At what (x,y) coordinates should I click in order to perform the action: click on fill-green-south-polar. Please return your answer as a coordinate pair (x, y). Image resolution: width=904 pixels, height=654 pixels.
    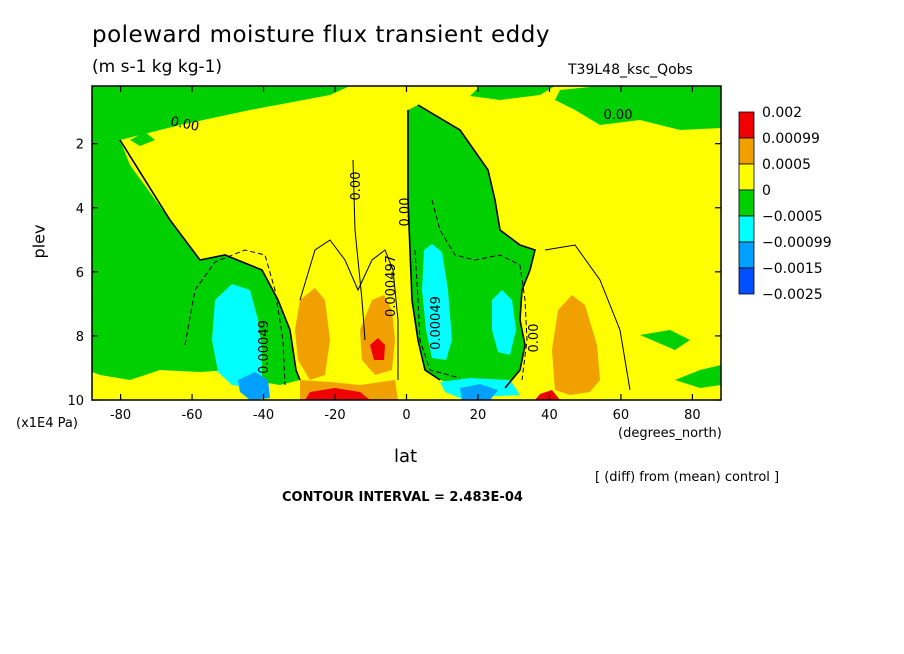
    Looking at the image, I should click on (221, 235).